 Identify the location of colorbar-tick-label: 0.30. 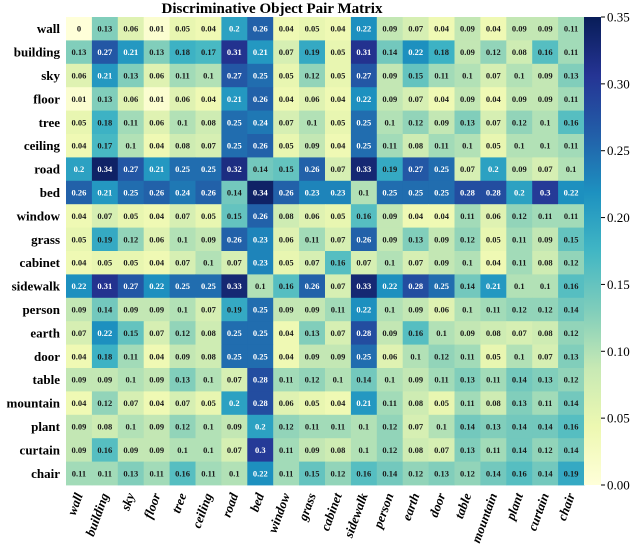
(618, 83).